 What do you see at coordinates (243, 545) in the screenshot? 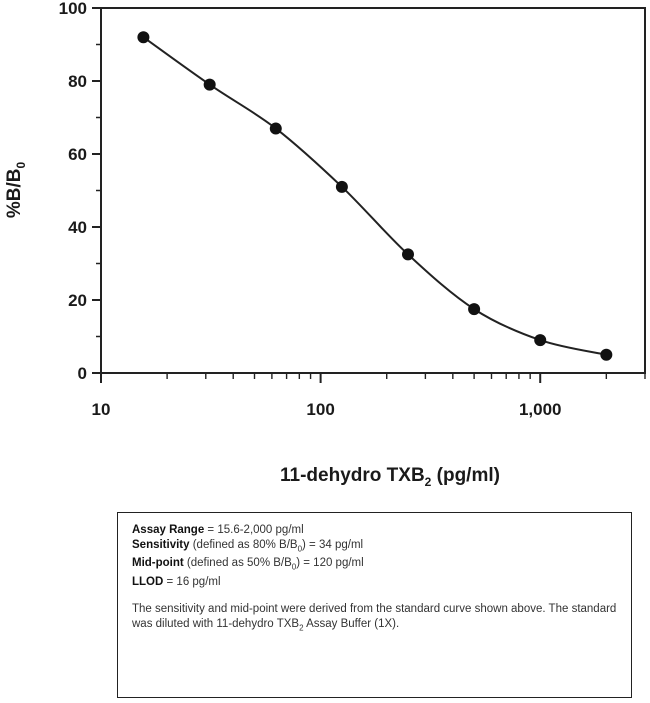
I see `sensitivity-pre: (defined as 80% B/B` at bounding box center [243, 545].